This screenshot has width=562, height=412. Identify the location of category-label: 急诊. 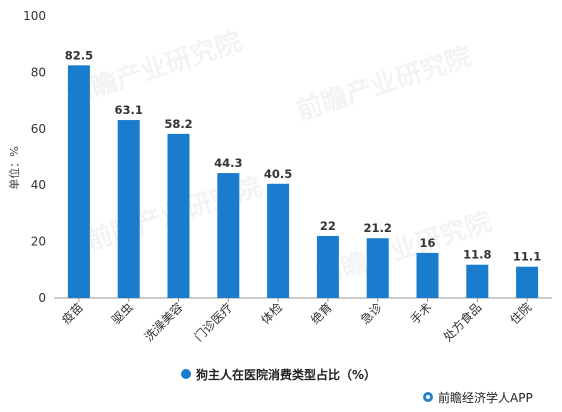
(371, 314).